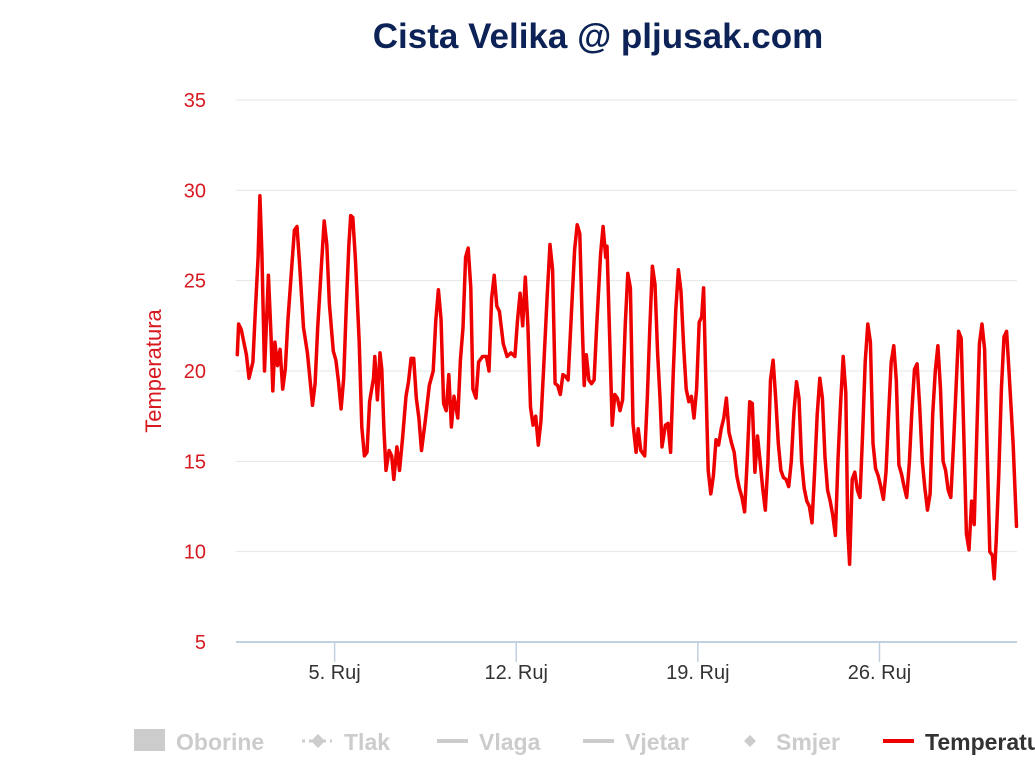  I want to click on legend-item-vjetar: Vjetar, so click(636, 742).